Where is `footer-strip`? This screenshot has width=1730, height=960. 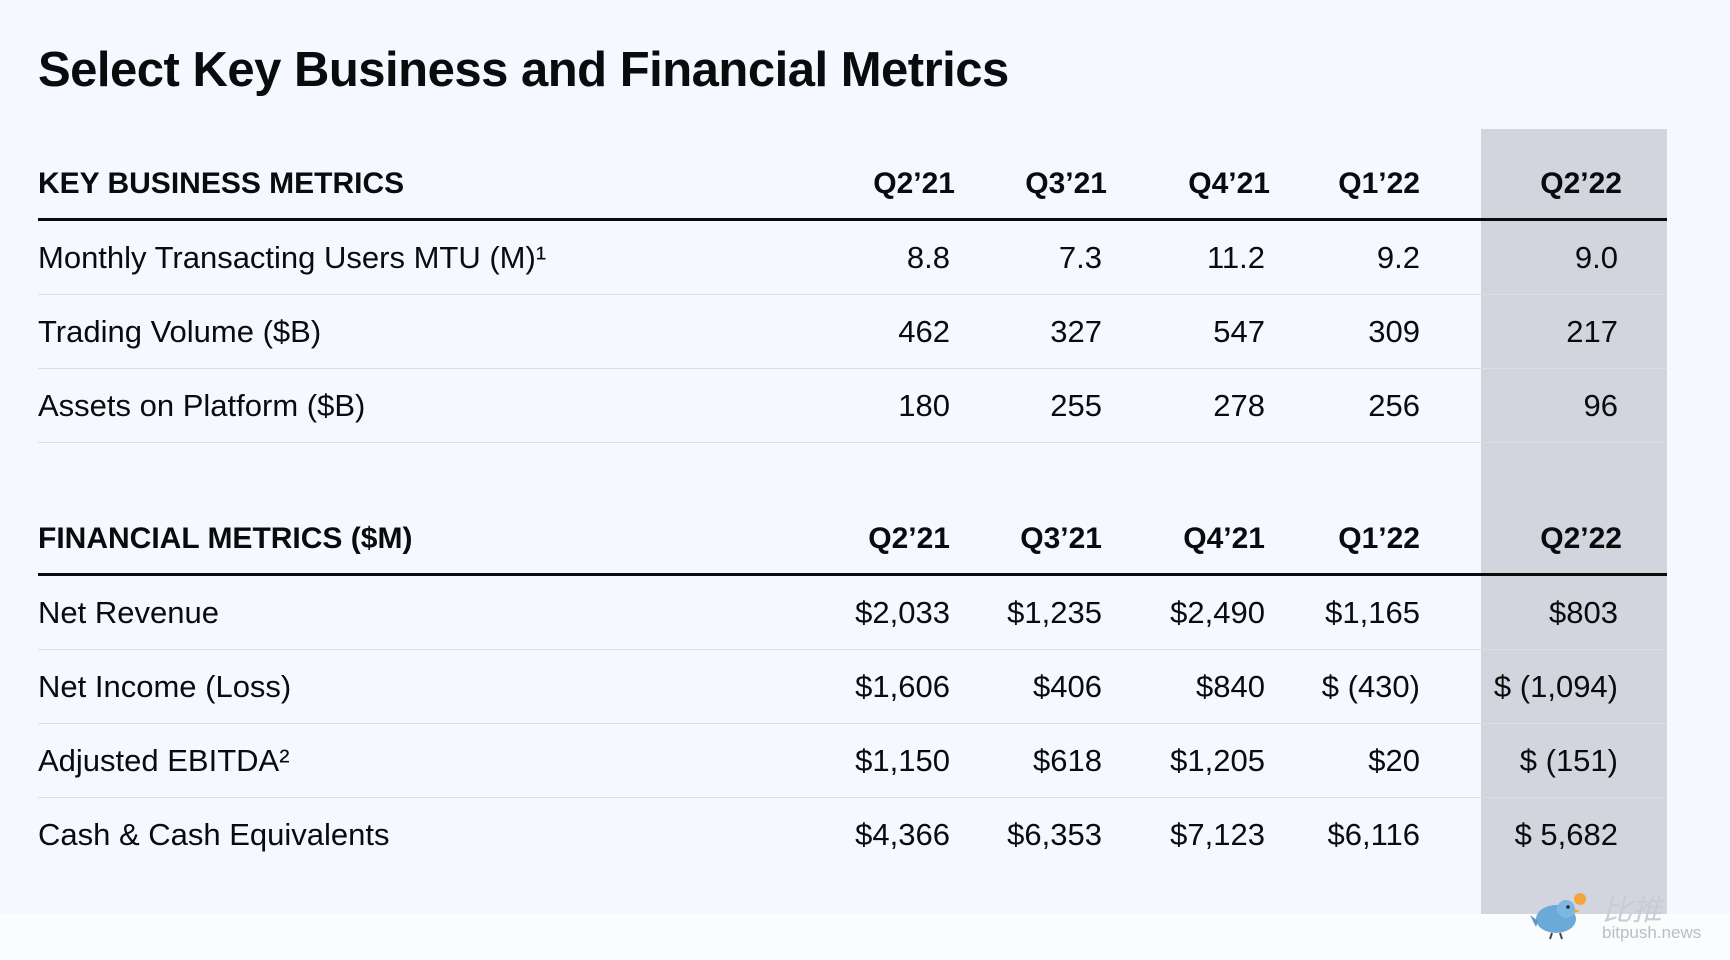
footer-strip is located at coordinates (865, 937).